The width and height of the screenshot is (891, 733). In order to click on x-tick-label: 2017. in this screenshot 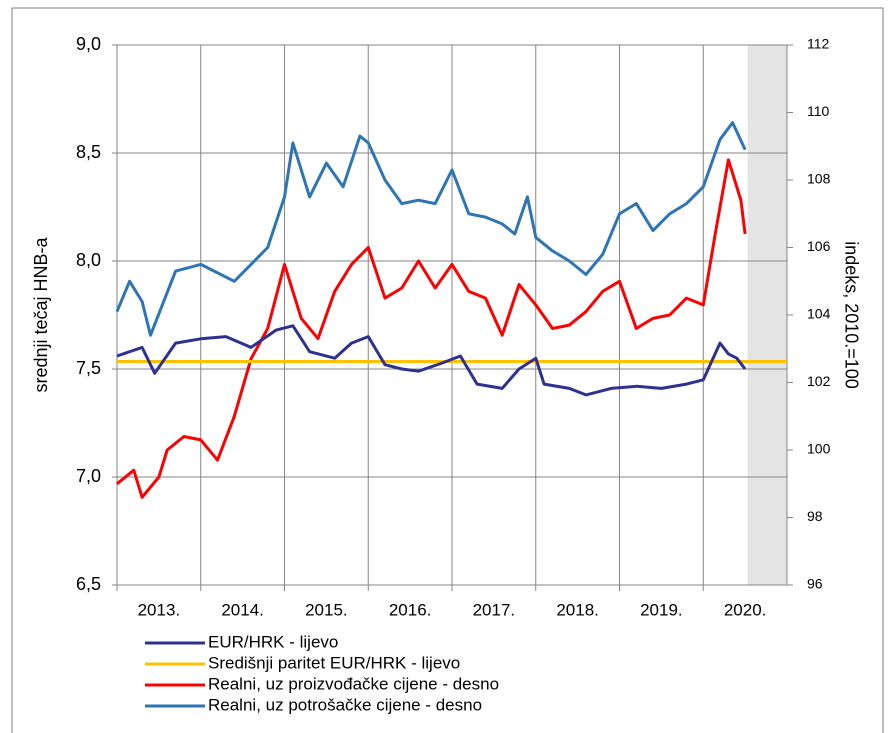, I will do `click(494, 609)`.